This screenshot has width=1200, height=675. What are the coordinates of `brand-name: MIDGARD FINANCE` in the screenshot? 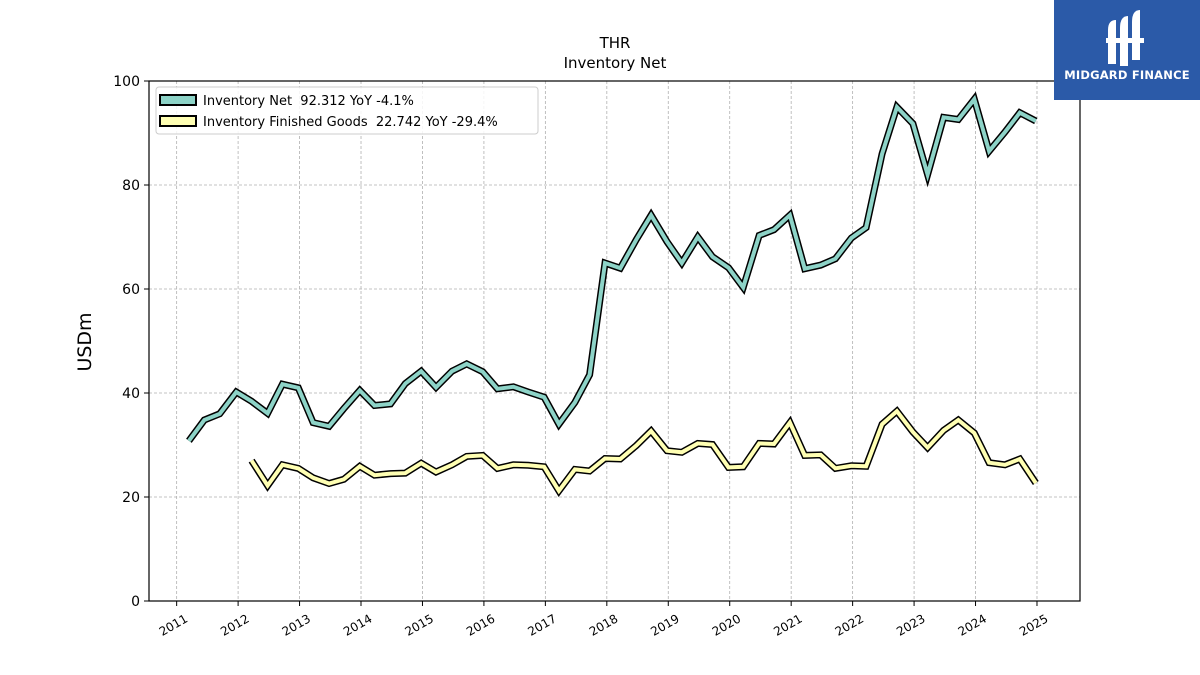 It's located at (1127, 75).